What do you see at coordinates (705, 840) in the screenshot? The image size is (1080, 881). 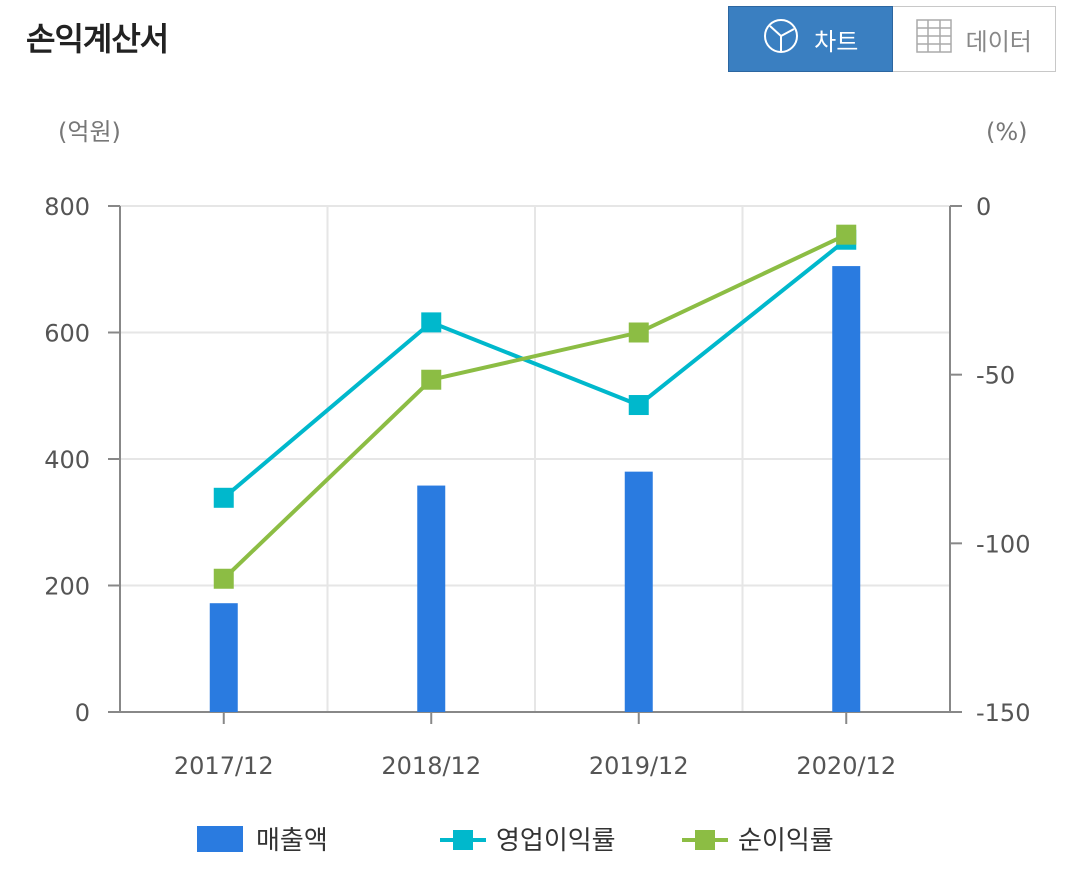 I see `legend-marker-net-margin` at bounding box center [705, 840].